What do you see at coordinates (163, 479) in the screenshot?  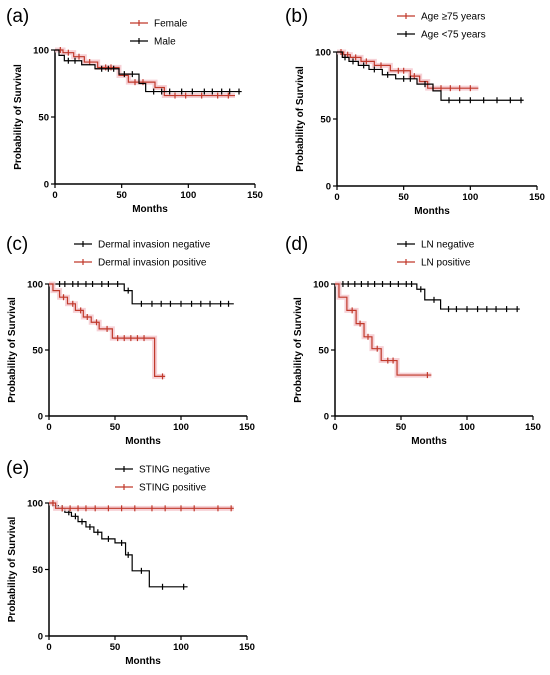 I see `legend: STING negative STING positive` at bounding box center [163, 479].